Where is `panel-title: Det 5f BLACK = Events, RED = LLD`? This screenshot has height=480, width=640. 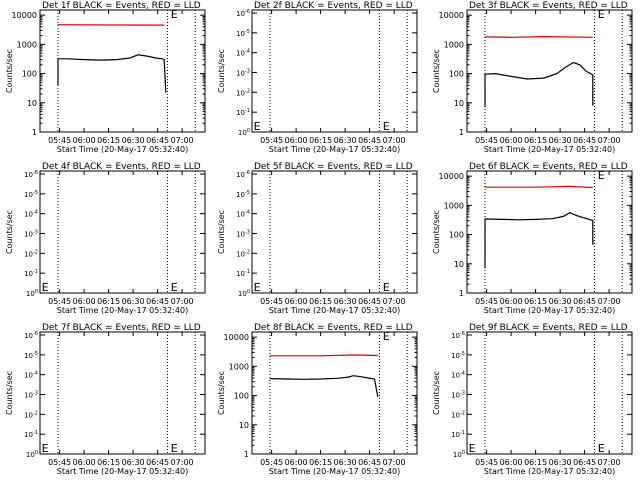 panel-title: Det 5f BLACK = Events, RED = LLD is located at coordinates (333, 167).